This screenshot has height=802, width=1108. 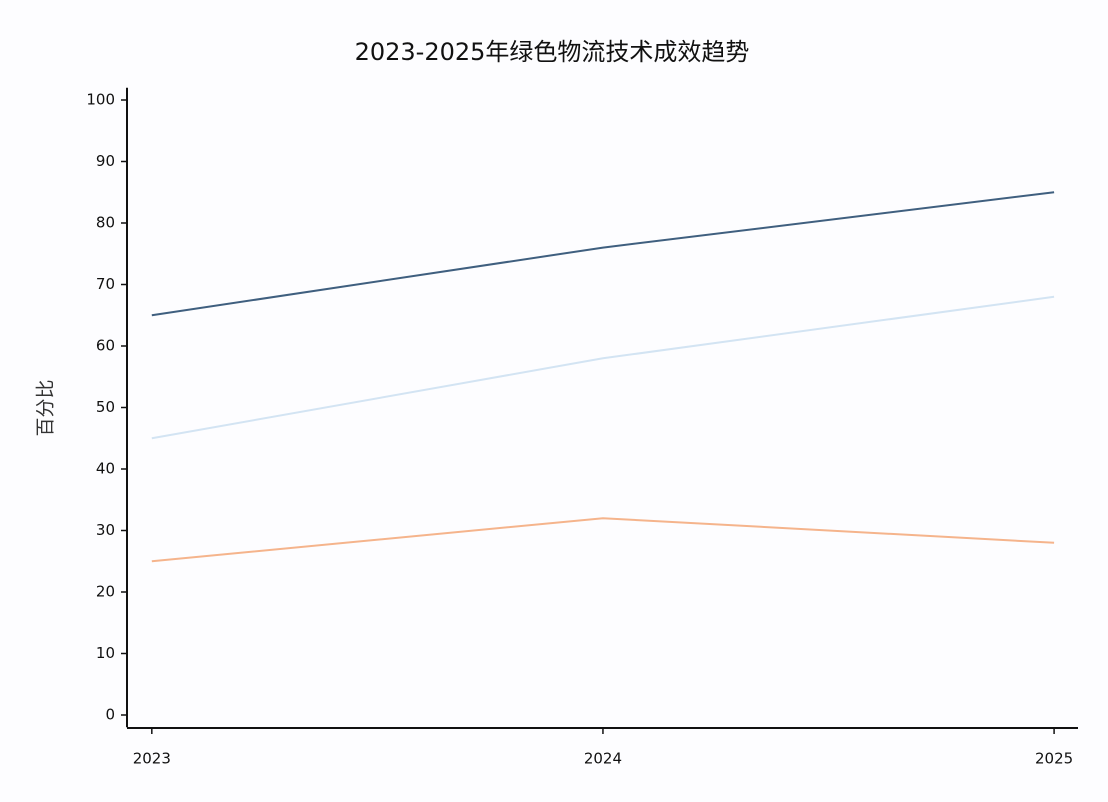 What do you see at coordinates (105, 592) in the screenshot?
I see `y-tick-label: 20` at bounding box center [105, 592].